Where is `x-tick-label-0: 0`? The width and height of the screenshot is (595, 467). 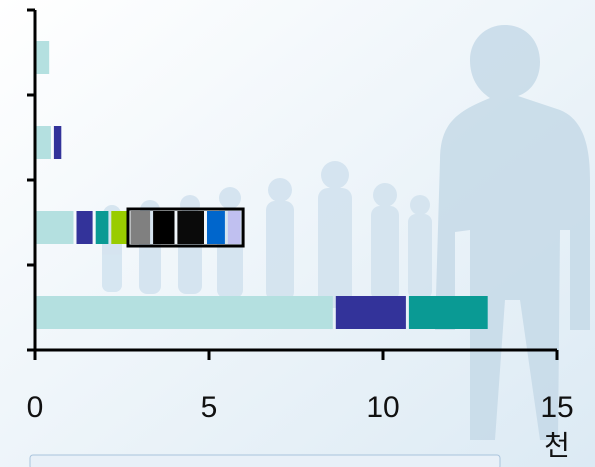
x-tick-label-0: 0 is located at coordinates (35, 407).